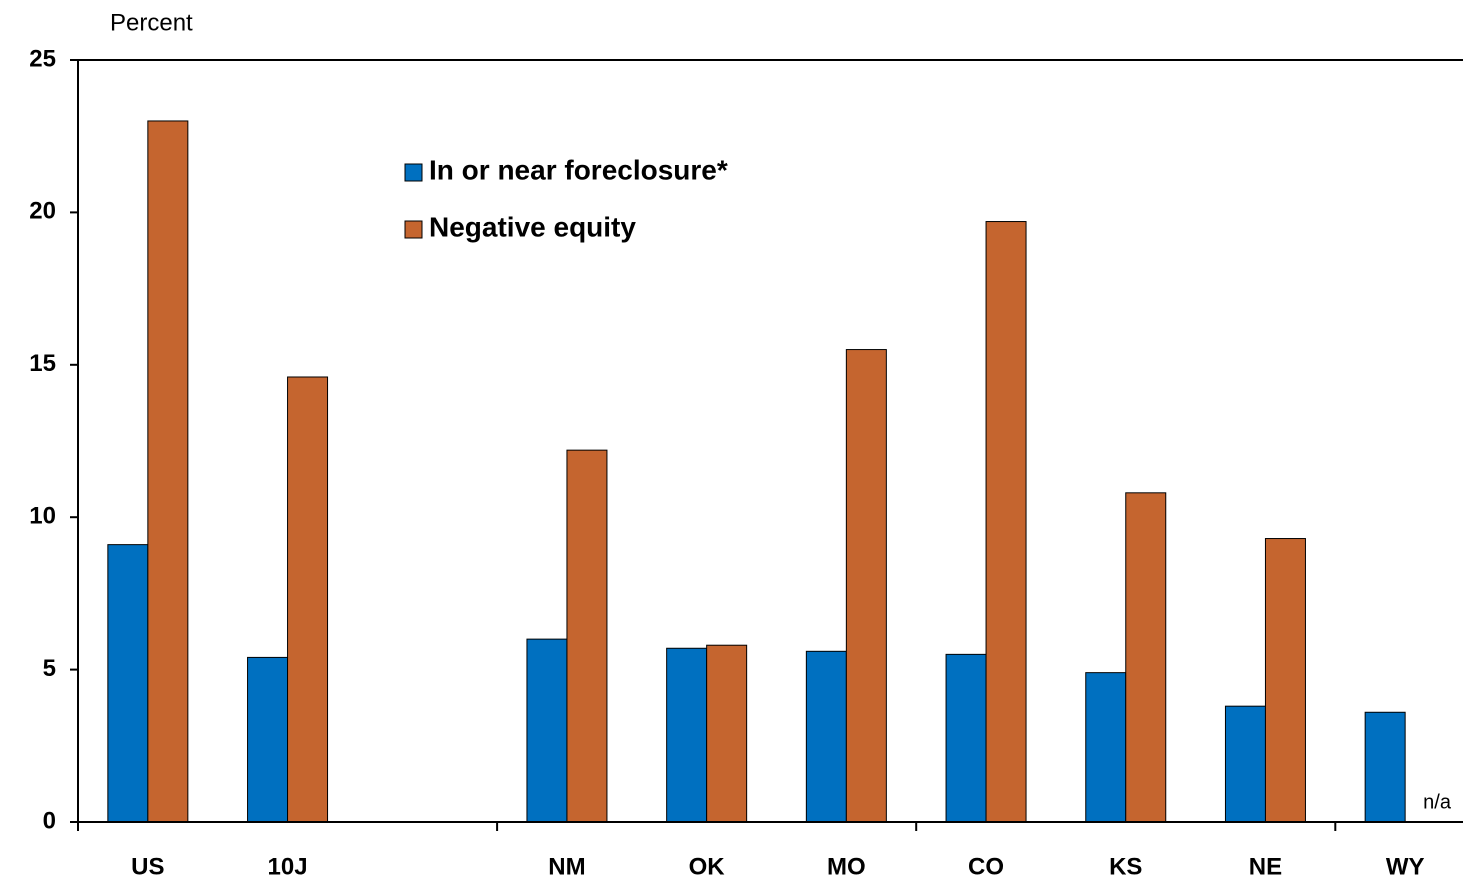  What do you see at coordinates (147, 866) in the screenshot?
I see `x-tick-label: US` at bounding box center [147, 866].